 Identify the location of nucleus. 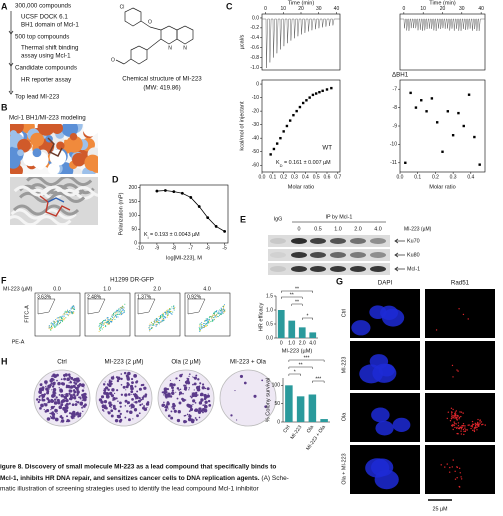
(401, 424).